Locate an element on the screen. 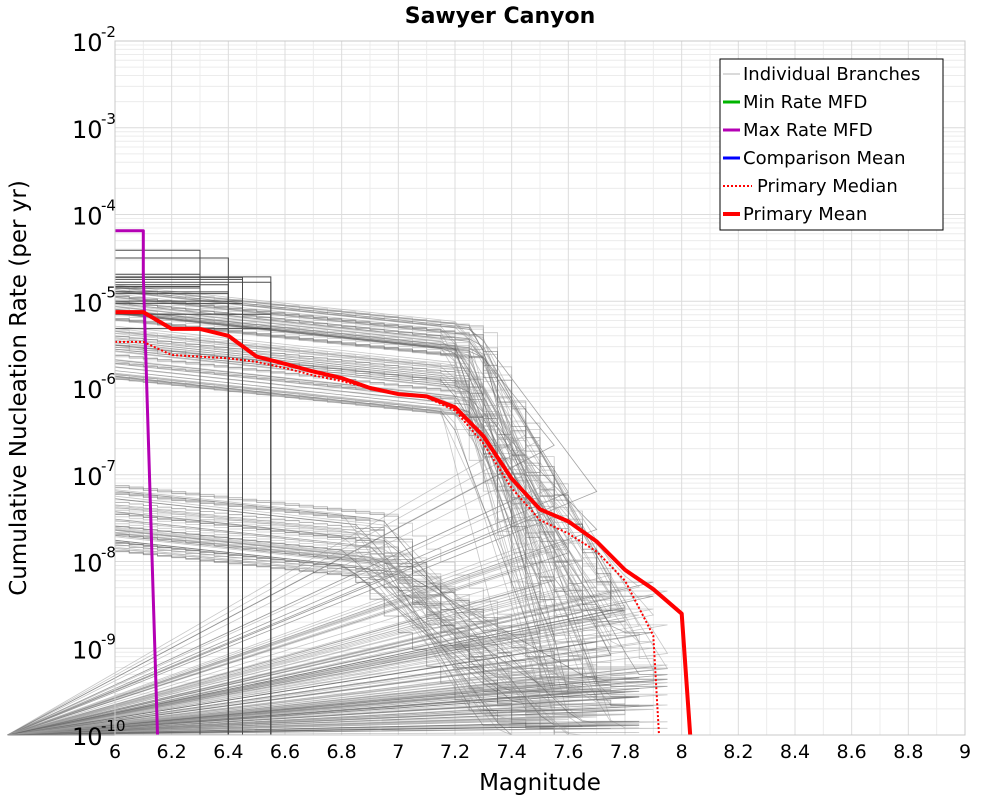  x-tick-label: 7.8 is located at coordinates (625, 752).